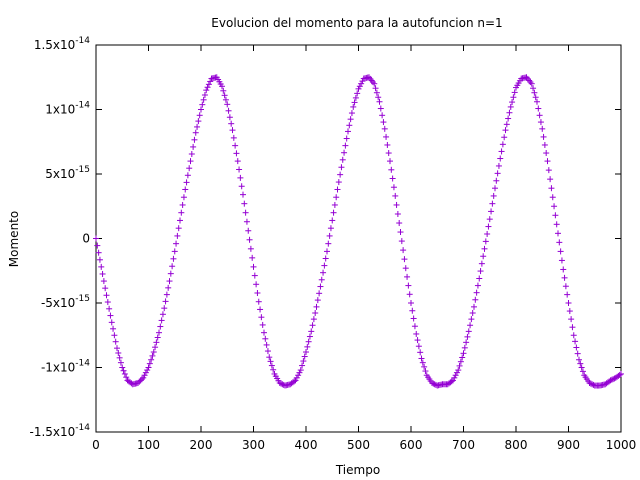  What do you see at coordinates (82, 106) in the screenshot?
I see `y-tick-exponent: -14` at bounding box center [82, 106].